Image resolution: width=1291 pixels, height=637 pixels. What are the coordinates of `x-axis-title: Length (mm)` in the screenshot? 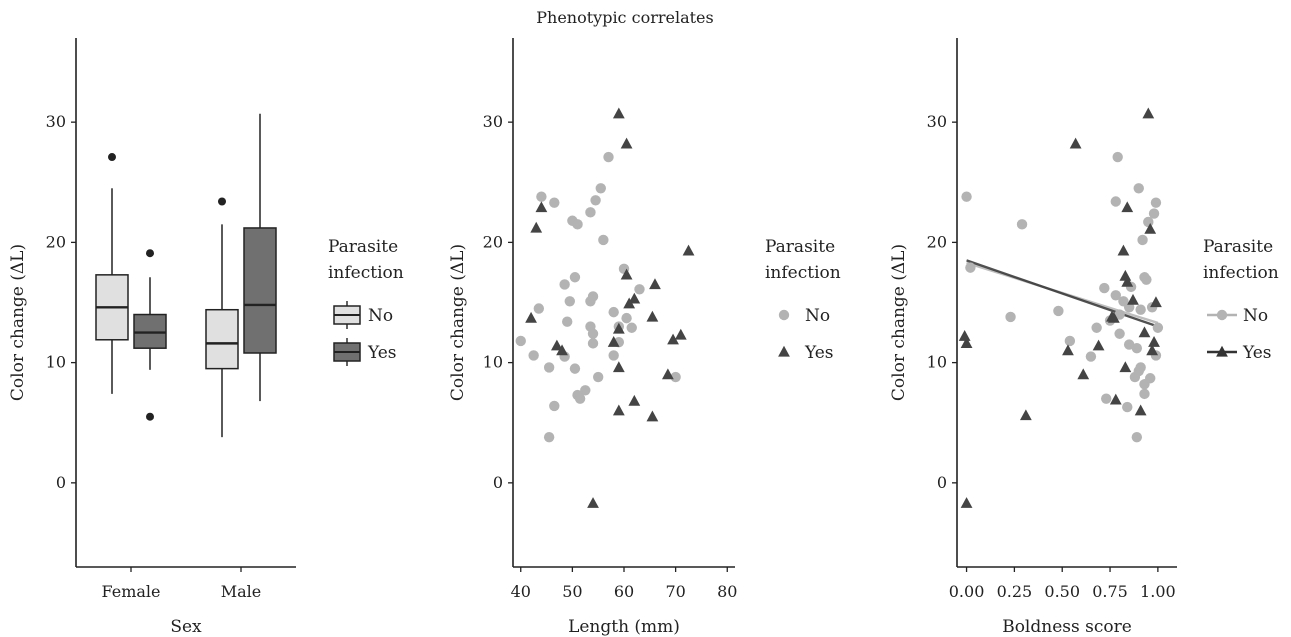 It's located at (624, 627).